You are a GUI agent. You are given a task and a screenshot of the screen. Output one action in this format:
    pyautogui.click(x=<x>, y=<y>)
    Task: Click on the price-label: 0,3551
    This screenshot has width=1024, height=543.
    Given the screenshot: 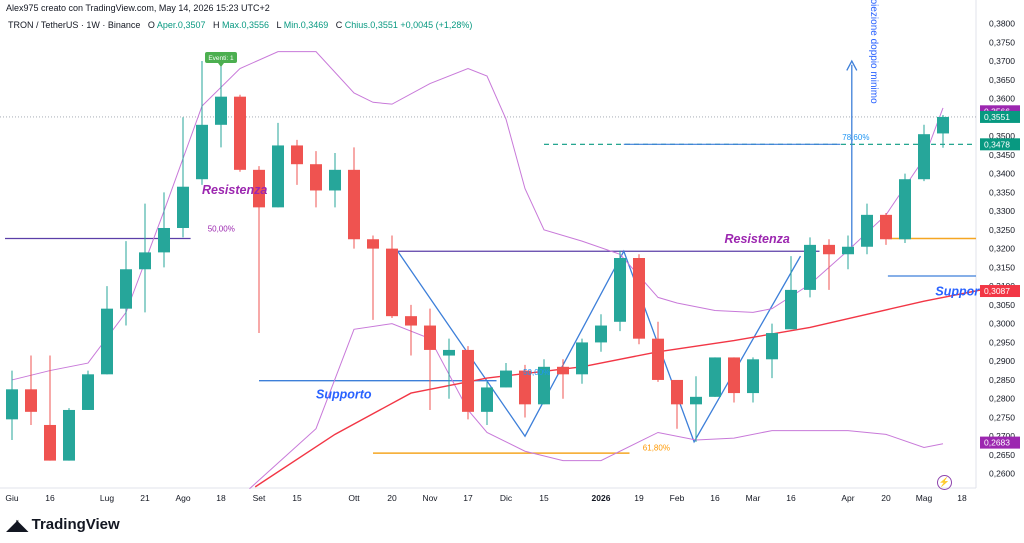 What is the action you would take?
    pyautogui.click(x=997, y=117)
    